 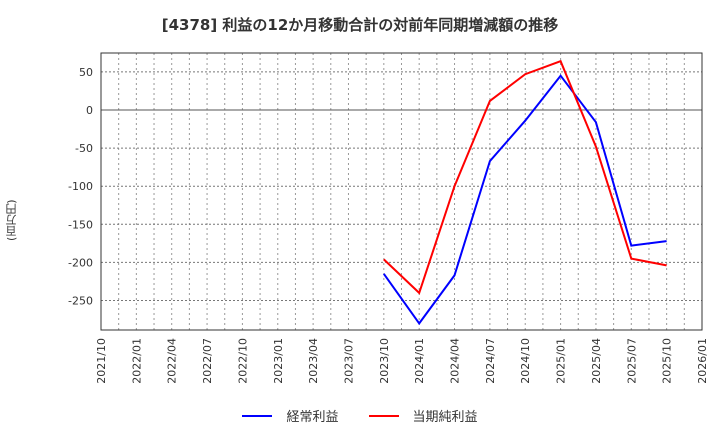 What do you see at coordinates (360, 415) in the screenshot?
I see `legend: 経常利益 当期純利益` at bounding box center [360, 415].